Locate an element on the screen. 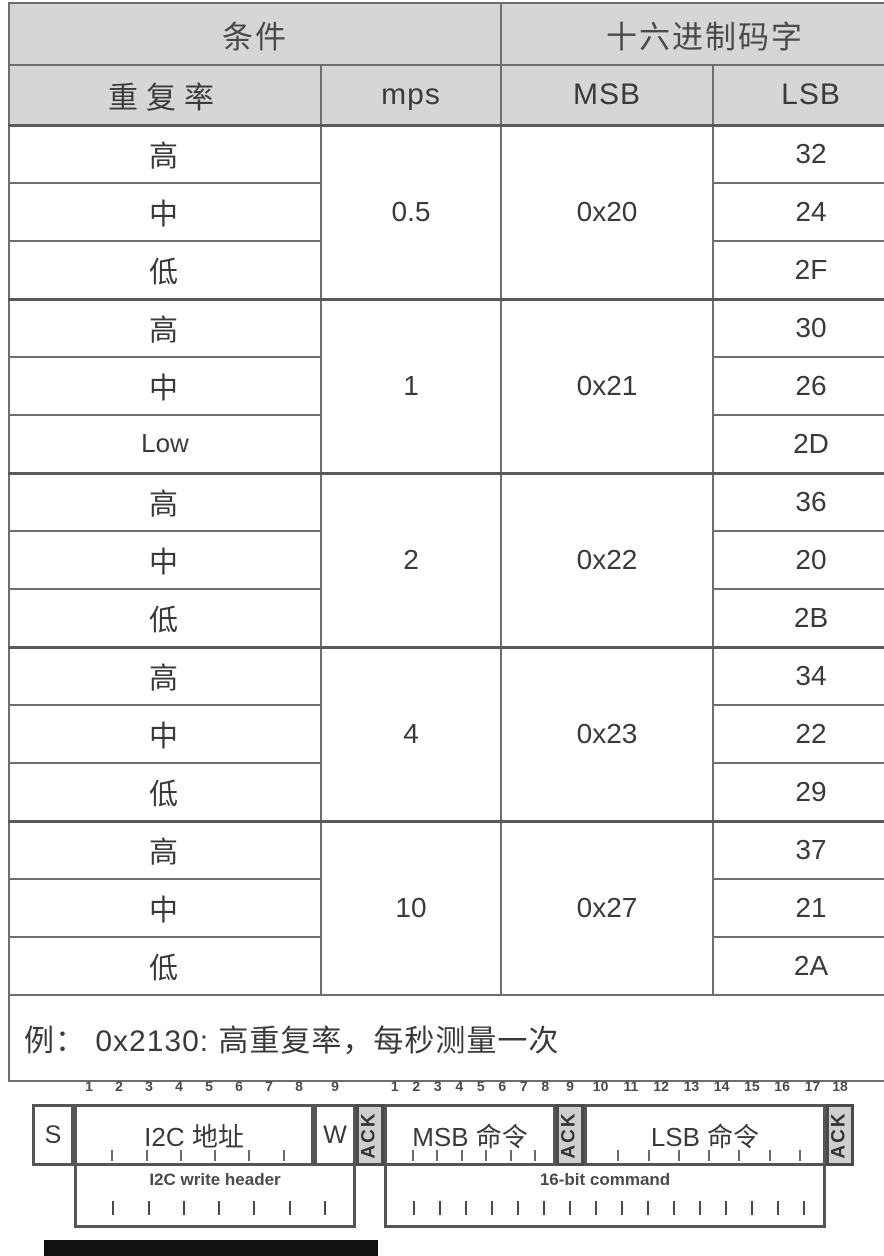 Image resolution: width=884 pixels, height=1256 pixels. bit-number: 18 is located at coordinates (840, 1086).